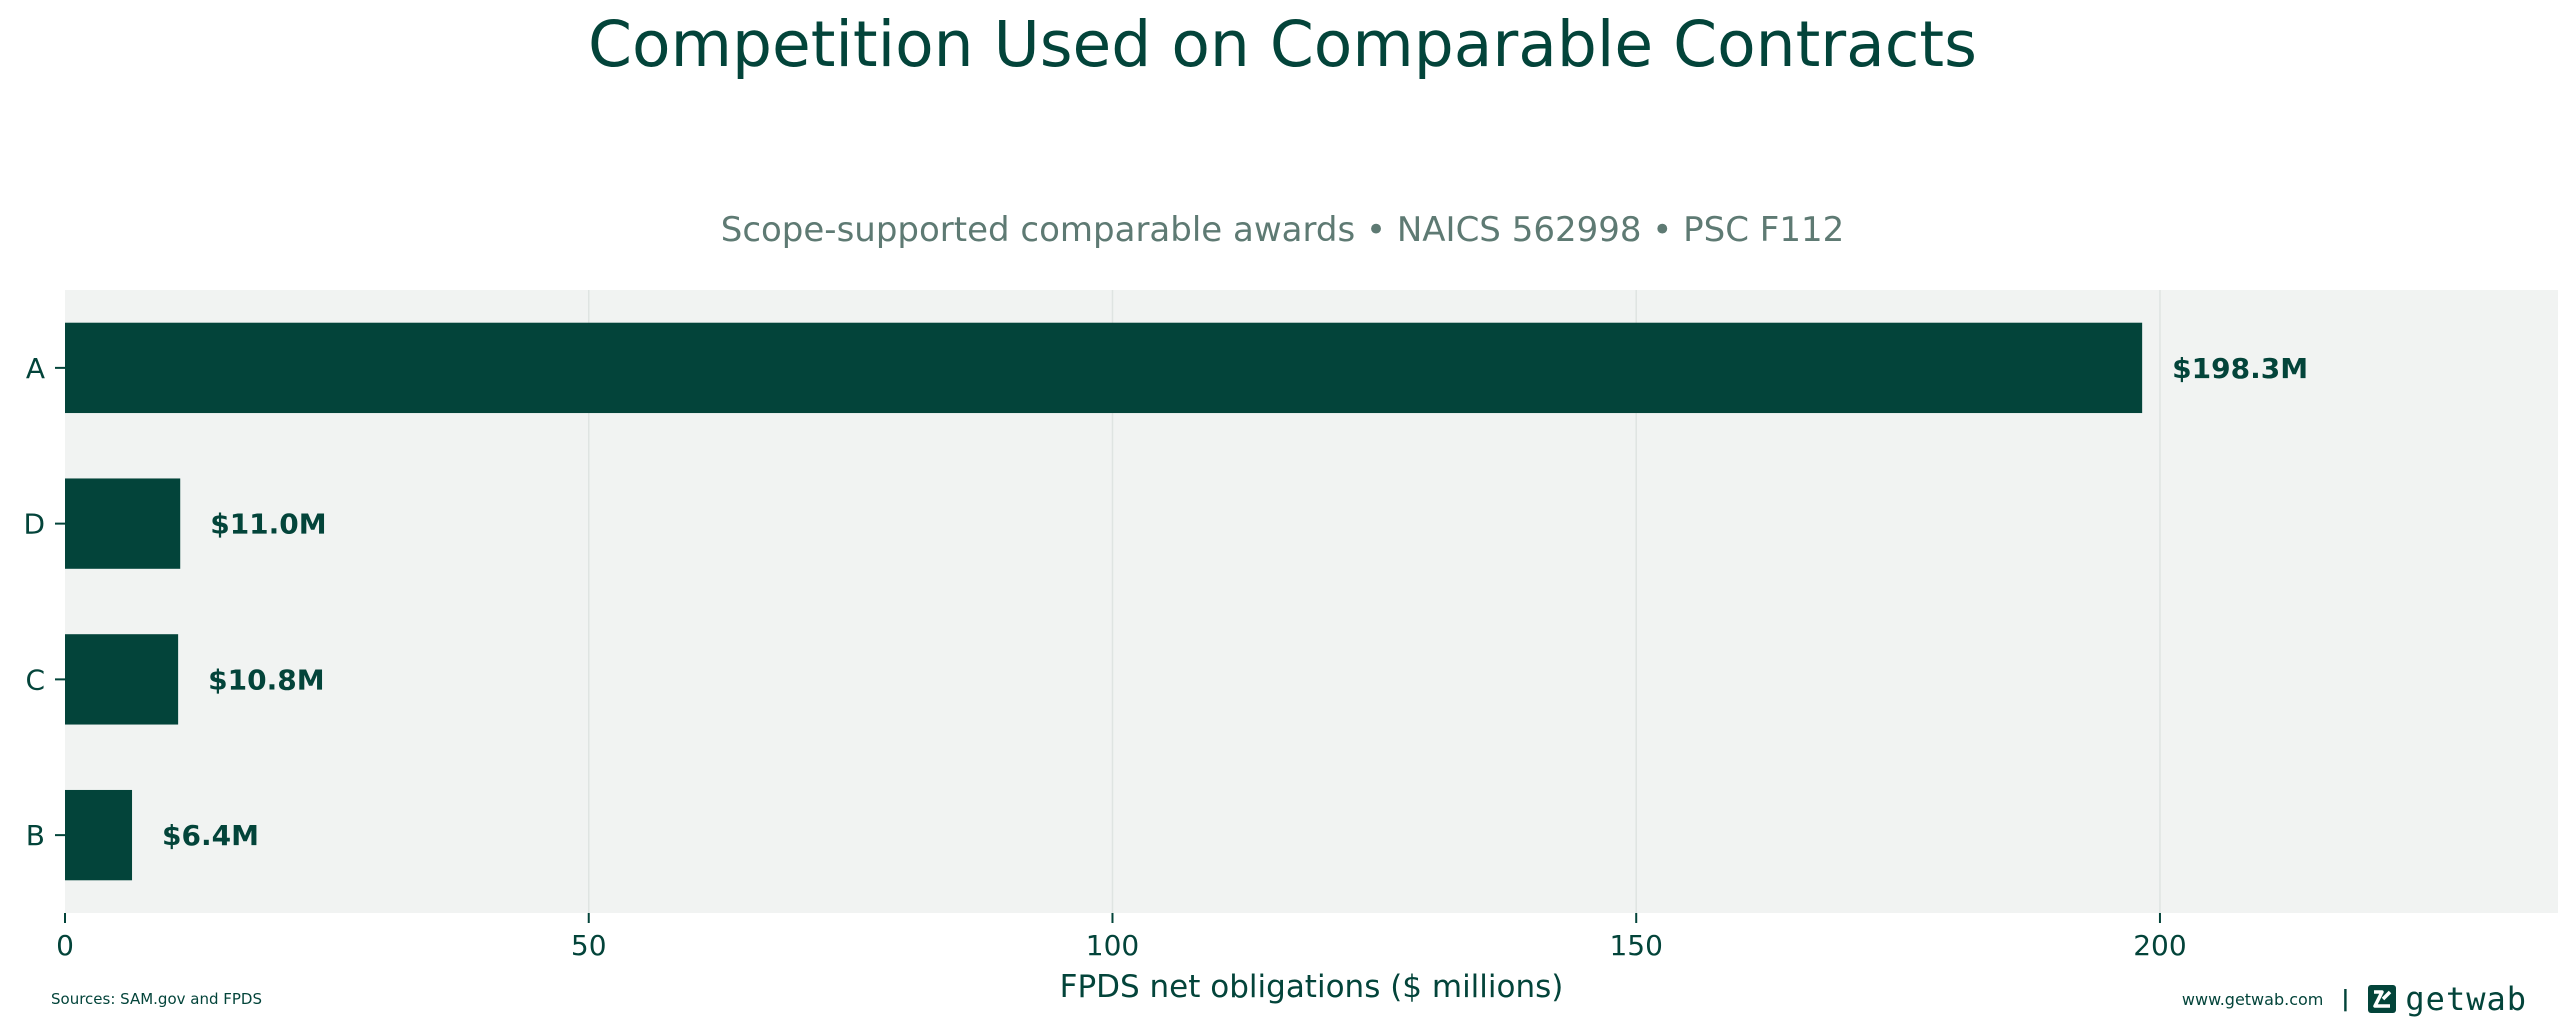 The height and width of the screenshot is (1022, 2565). Describe the element at coordinates (35, 368) in the screenshot. I see `y-tick-label-A: A` at that location.